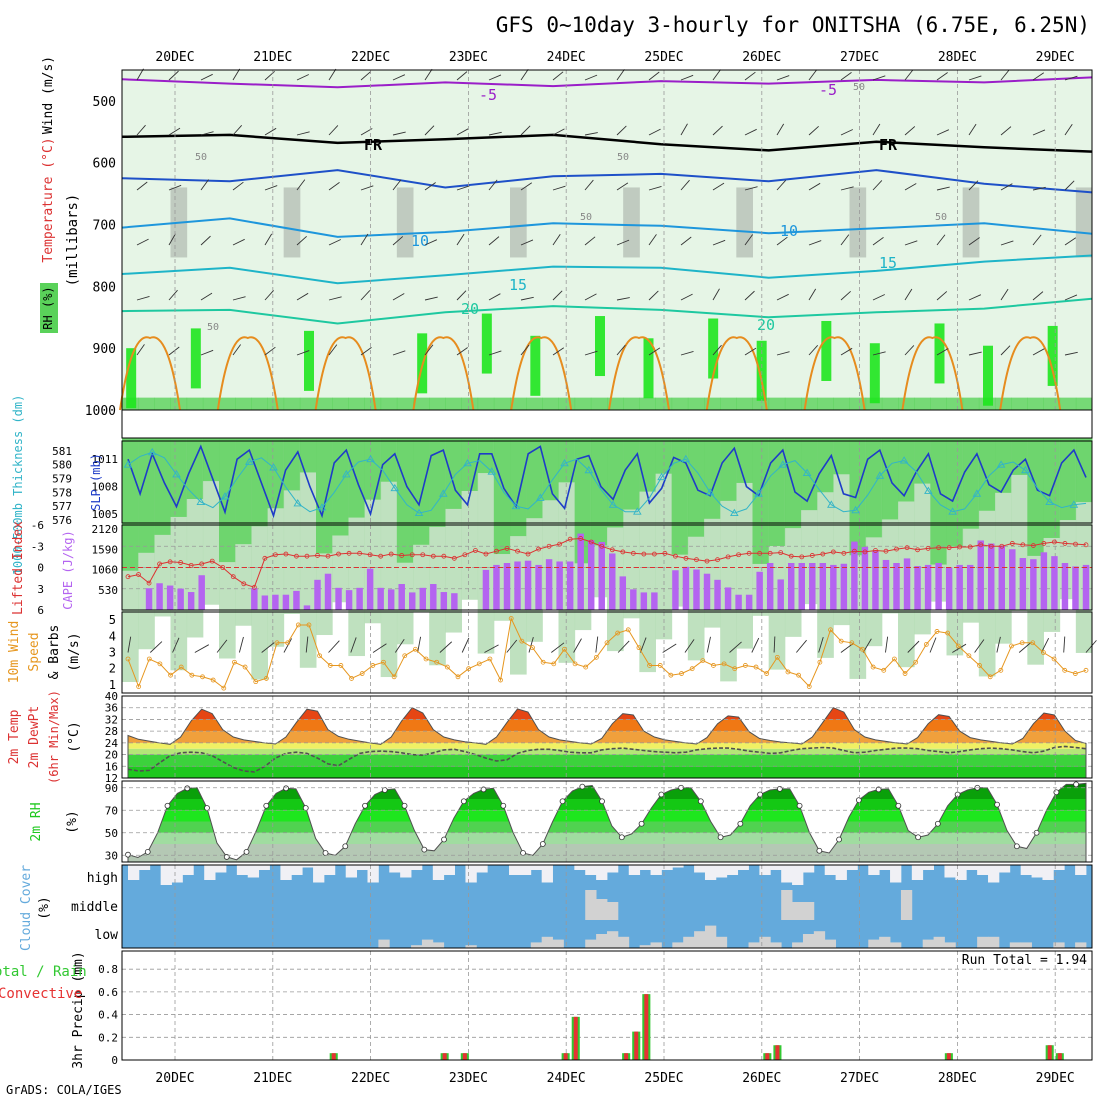  What do you see at coordinates (108, 969) in the screenshot?
I see `precip-tick-label: 0.8` at bounding box center [108, 969].